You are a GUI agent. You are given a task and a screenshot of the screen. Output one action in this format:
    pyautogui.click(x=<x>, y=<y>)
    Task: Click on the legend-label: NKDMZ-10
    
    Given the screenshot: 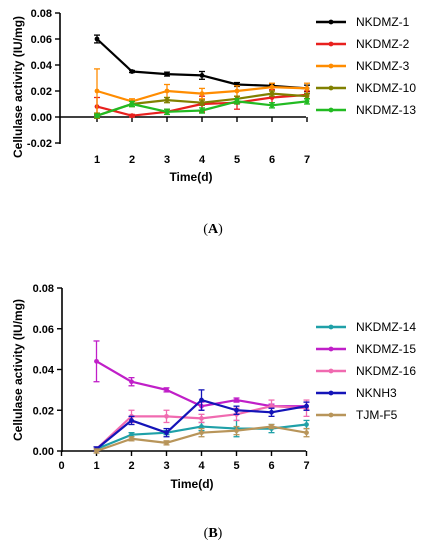 What is the action you would take?
    pyautogui.click(x=386, y=88)
    